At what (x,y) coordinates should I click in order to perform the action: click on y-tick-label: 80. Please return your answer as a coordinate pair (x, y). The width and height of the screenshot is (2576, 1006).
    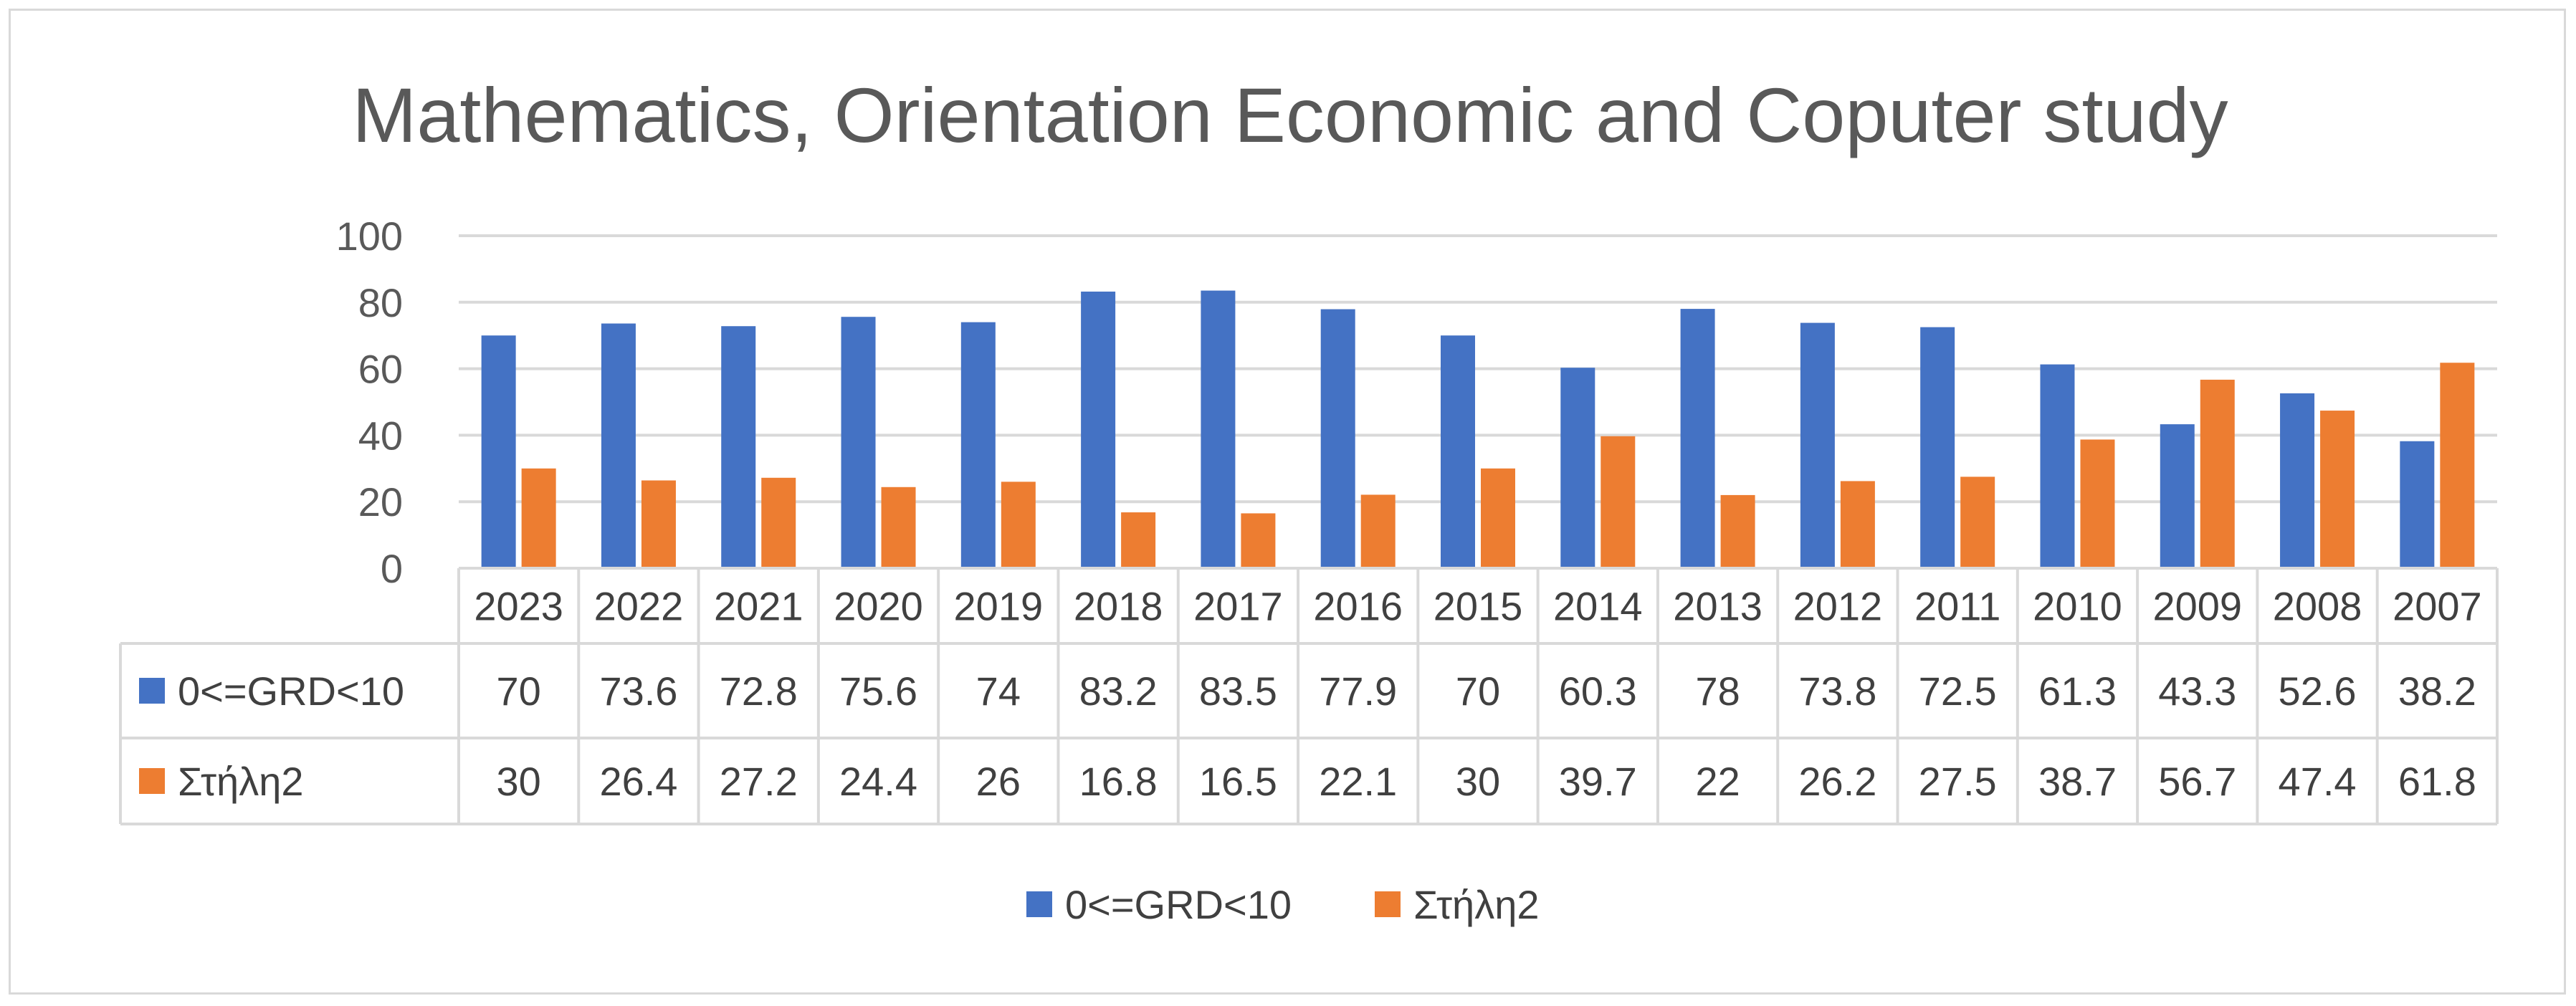
    Looking at the image, I should click on (380, 302).